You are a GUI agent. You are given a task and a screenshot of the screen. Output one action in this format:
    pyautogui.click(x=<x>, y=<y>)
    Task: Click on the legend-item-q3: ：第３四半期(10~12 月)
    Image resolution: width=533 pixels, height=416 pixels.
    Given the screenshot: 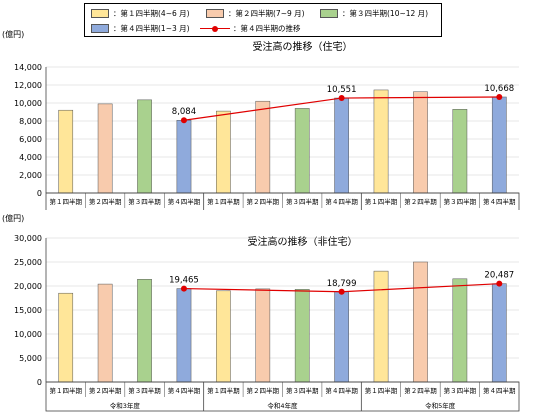 What is the action you would take?
    pyautogui.click(x=374, y=13)
    